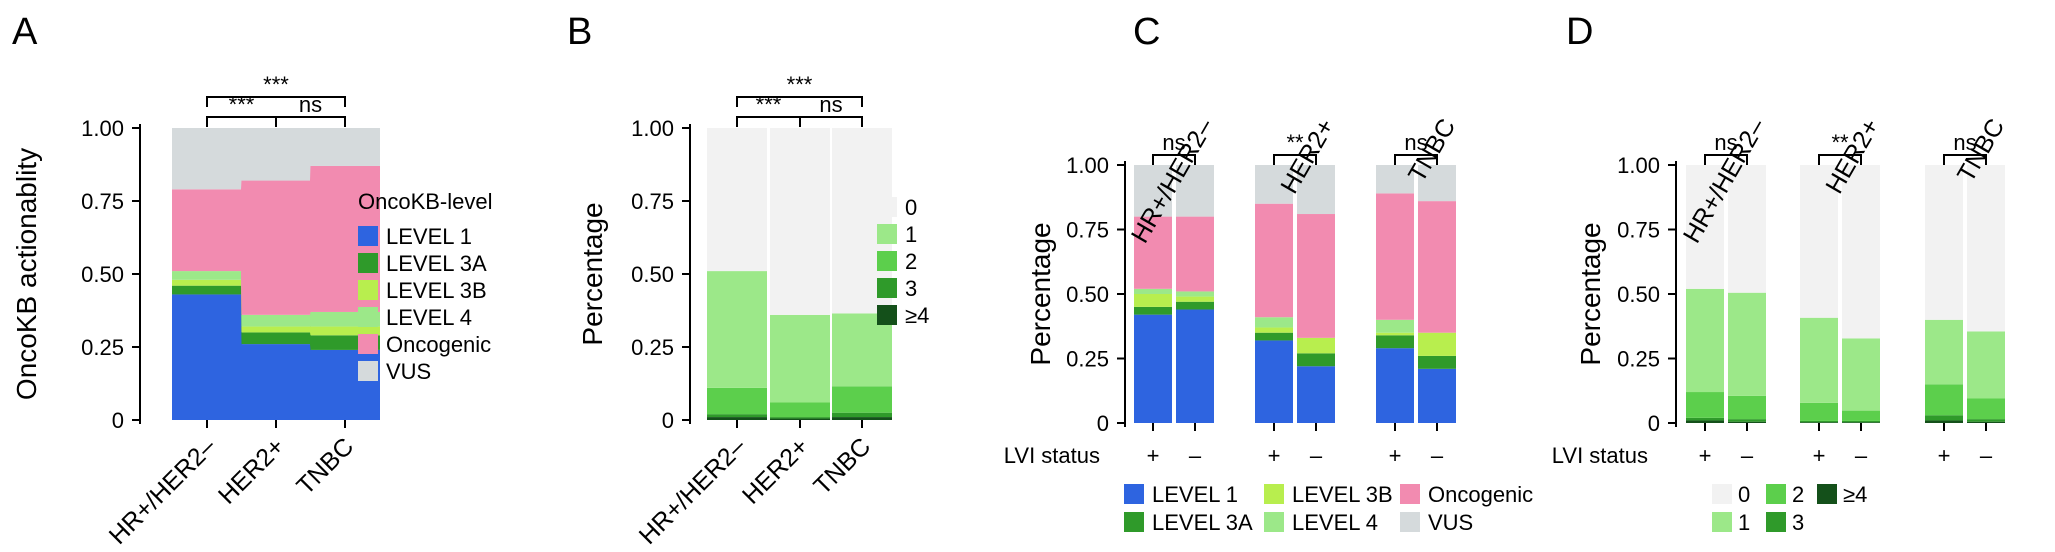 This screenshot has height=552, width=2055. What do you see at coordinates (579, 32) in the screenshot?
I see `panel-label-b: B` at bounding box center [579, 32].